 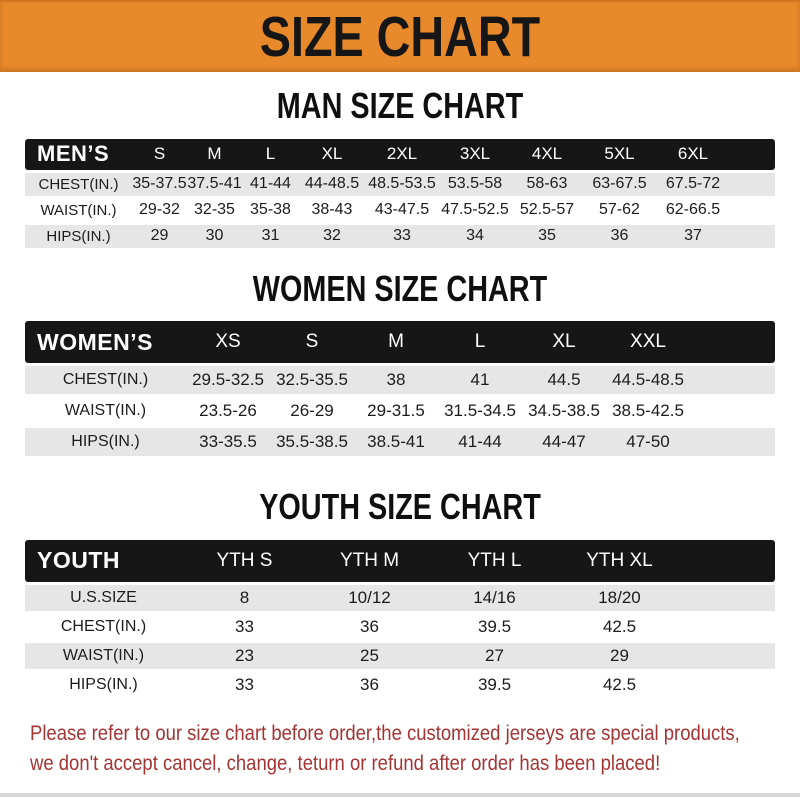 I want to click on women-header-row: WOMEN’S XS S M L XL XXL, so click(x=400, y=342).